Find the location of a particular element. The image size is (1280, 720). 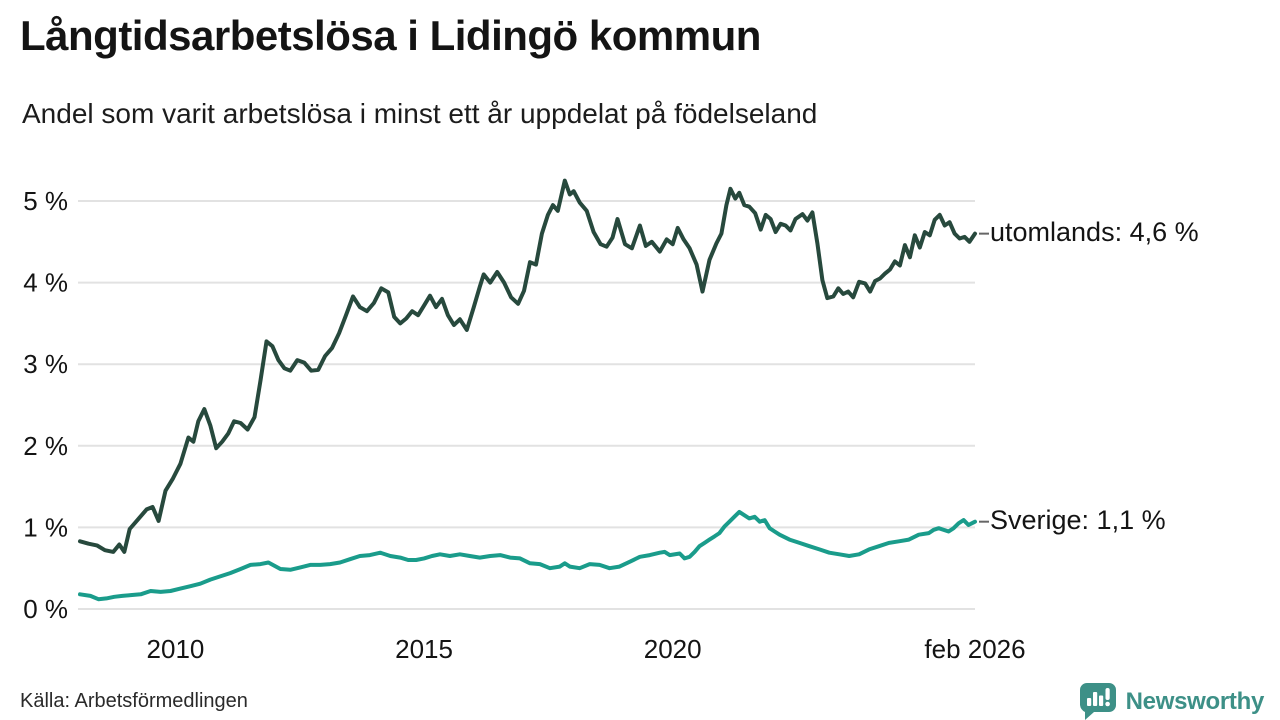

series-line-Sverige is located at coordinates (527, 555).